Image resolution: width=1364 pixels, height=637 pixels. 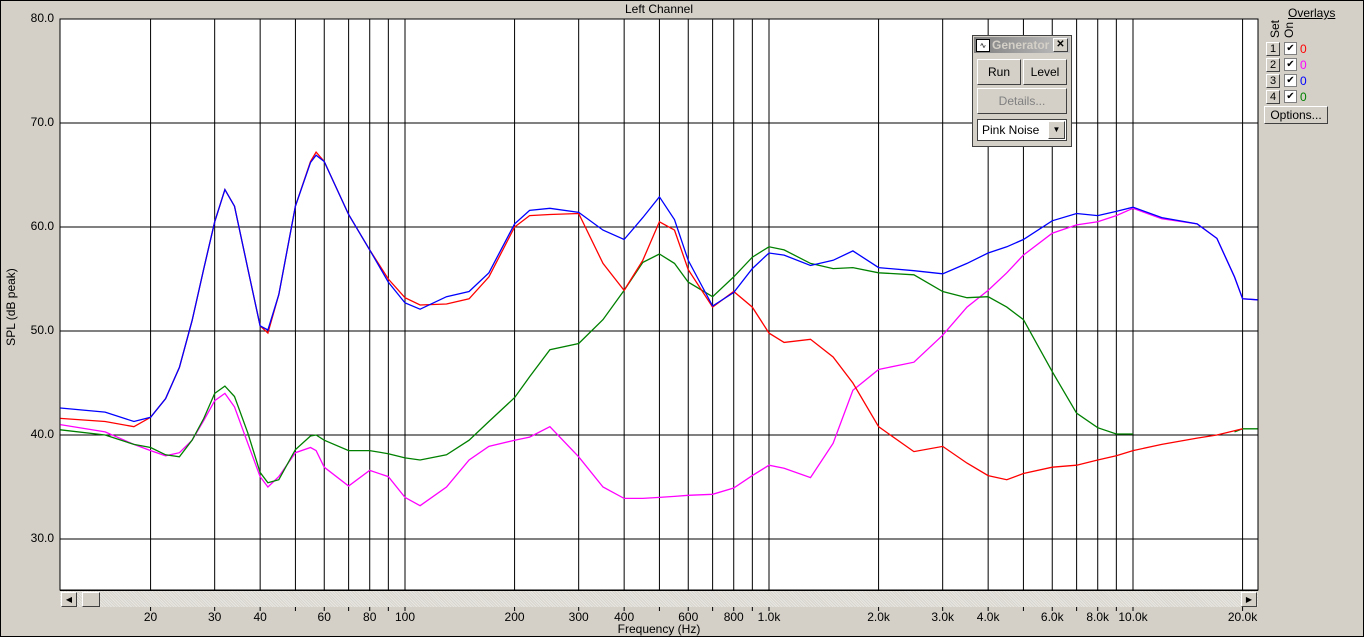 I want to click on overlay-row: 3 ✔ 0, so click(x=1301, y=81).